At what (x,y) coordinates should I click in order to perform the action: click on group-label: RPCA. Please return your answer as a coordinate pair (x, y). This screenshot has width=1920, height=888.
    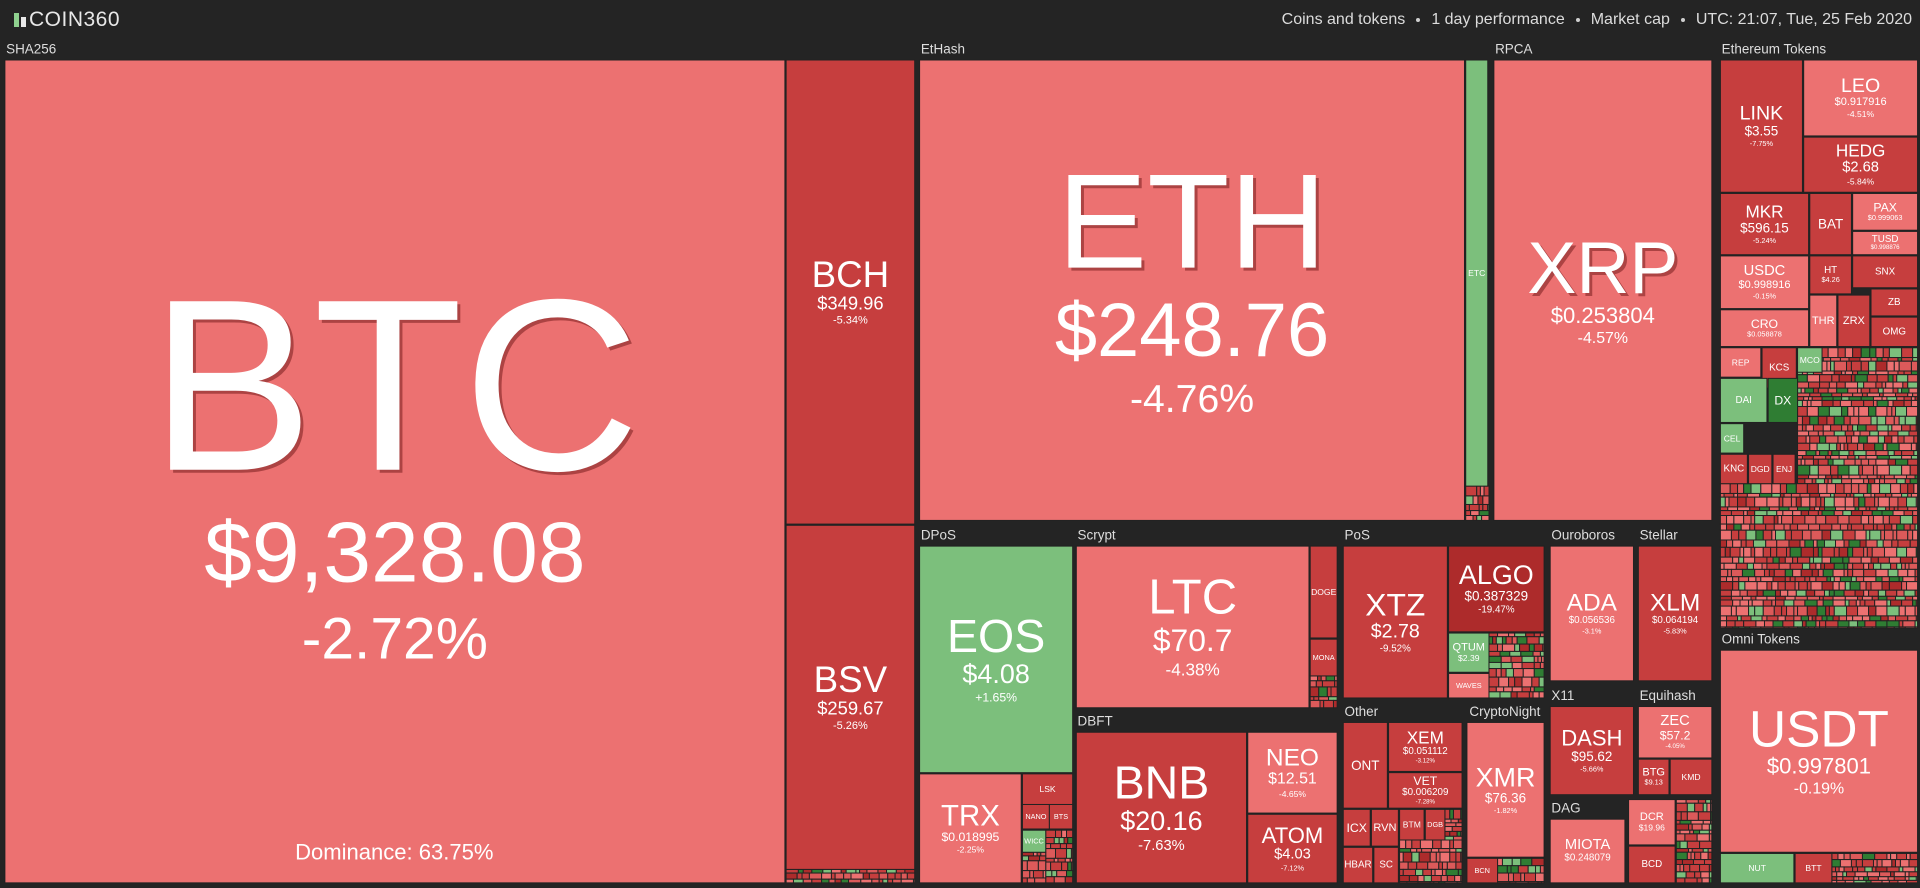
    Looking at the image, I should click on (1513, 48).